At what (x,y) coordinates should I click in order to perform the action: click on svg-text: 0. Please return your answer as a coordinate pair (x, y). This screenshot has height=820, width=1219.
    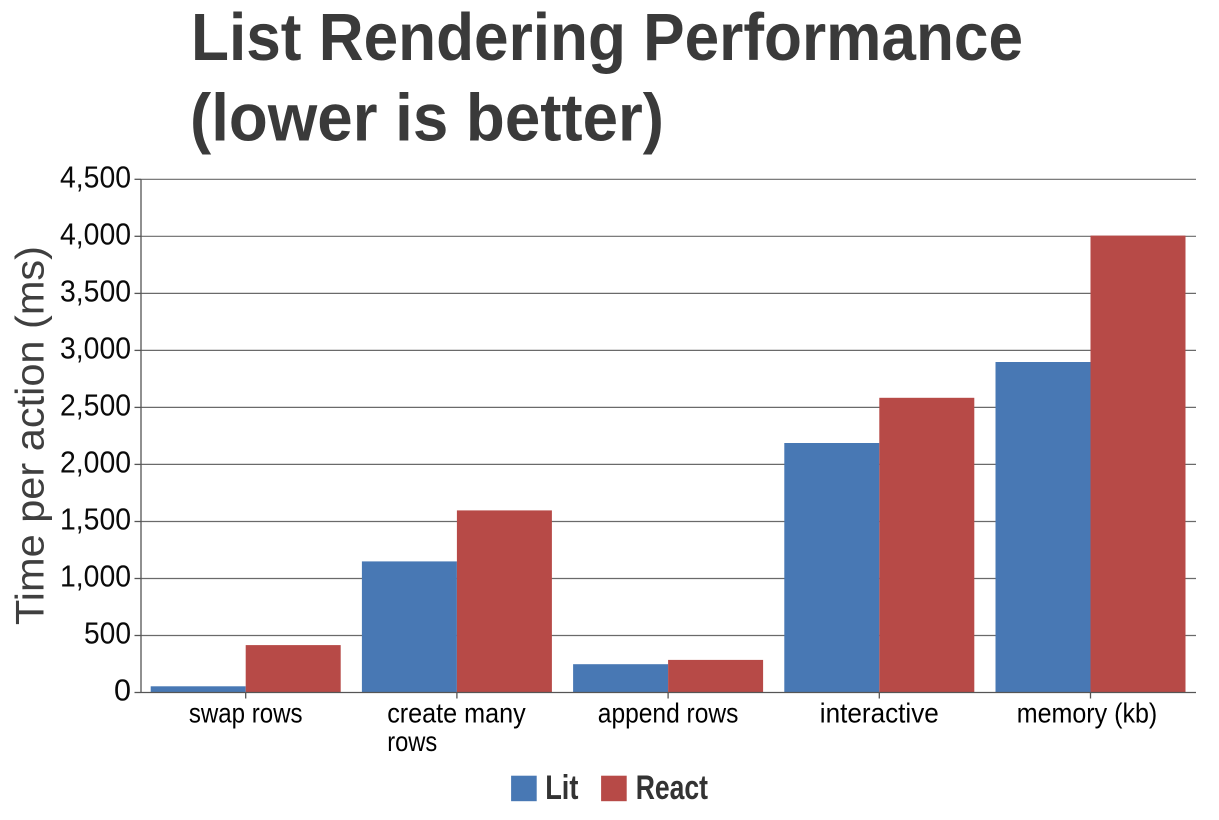
    Looking at the image, I should click on (122, 690).